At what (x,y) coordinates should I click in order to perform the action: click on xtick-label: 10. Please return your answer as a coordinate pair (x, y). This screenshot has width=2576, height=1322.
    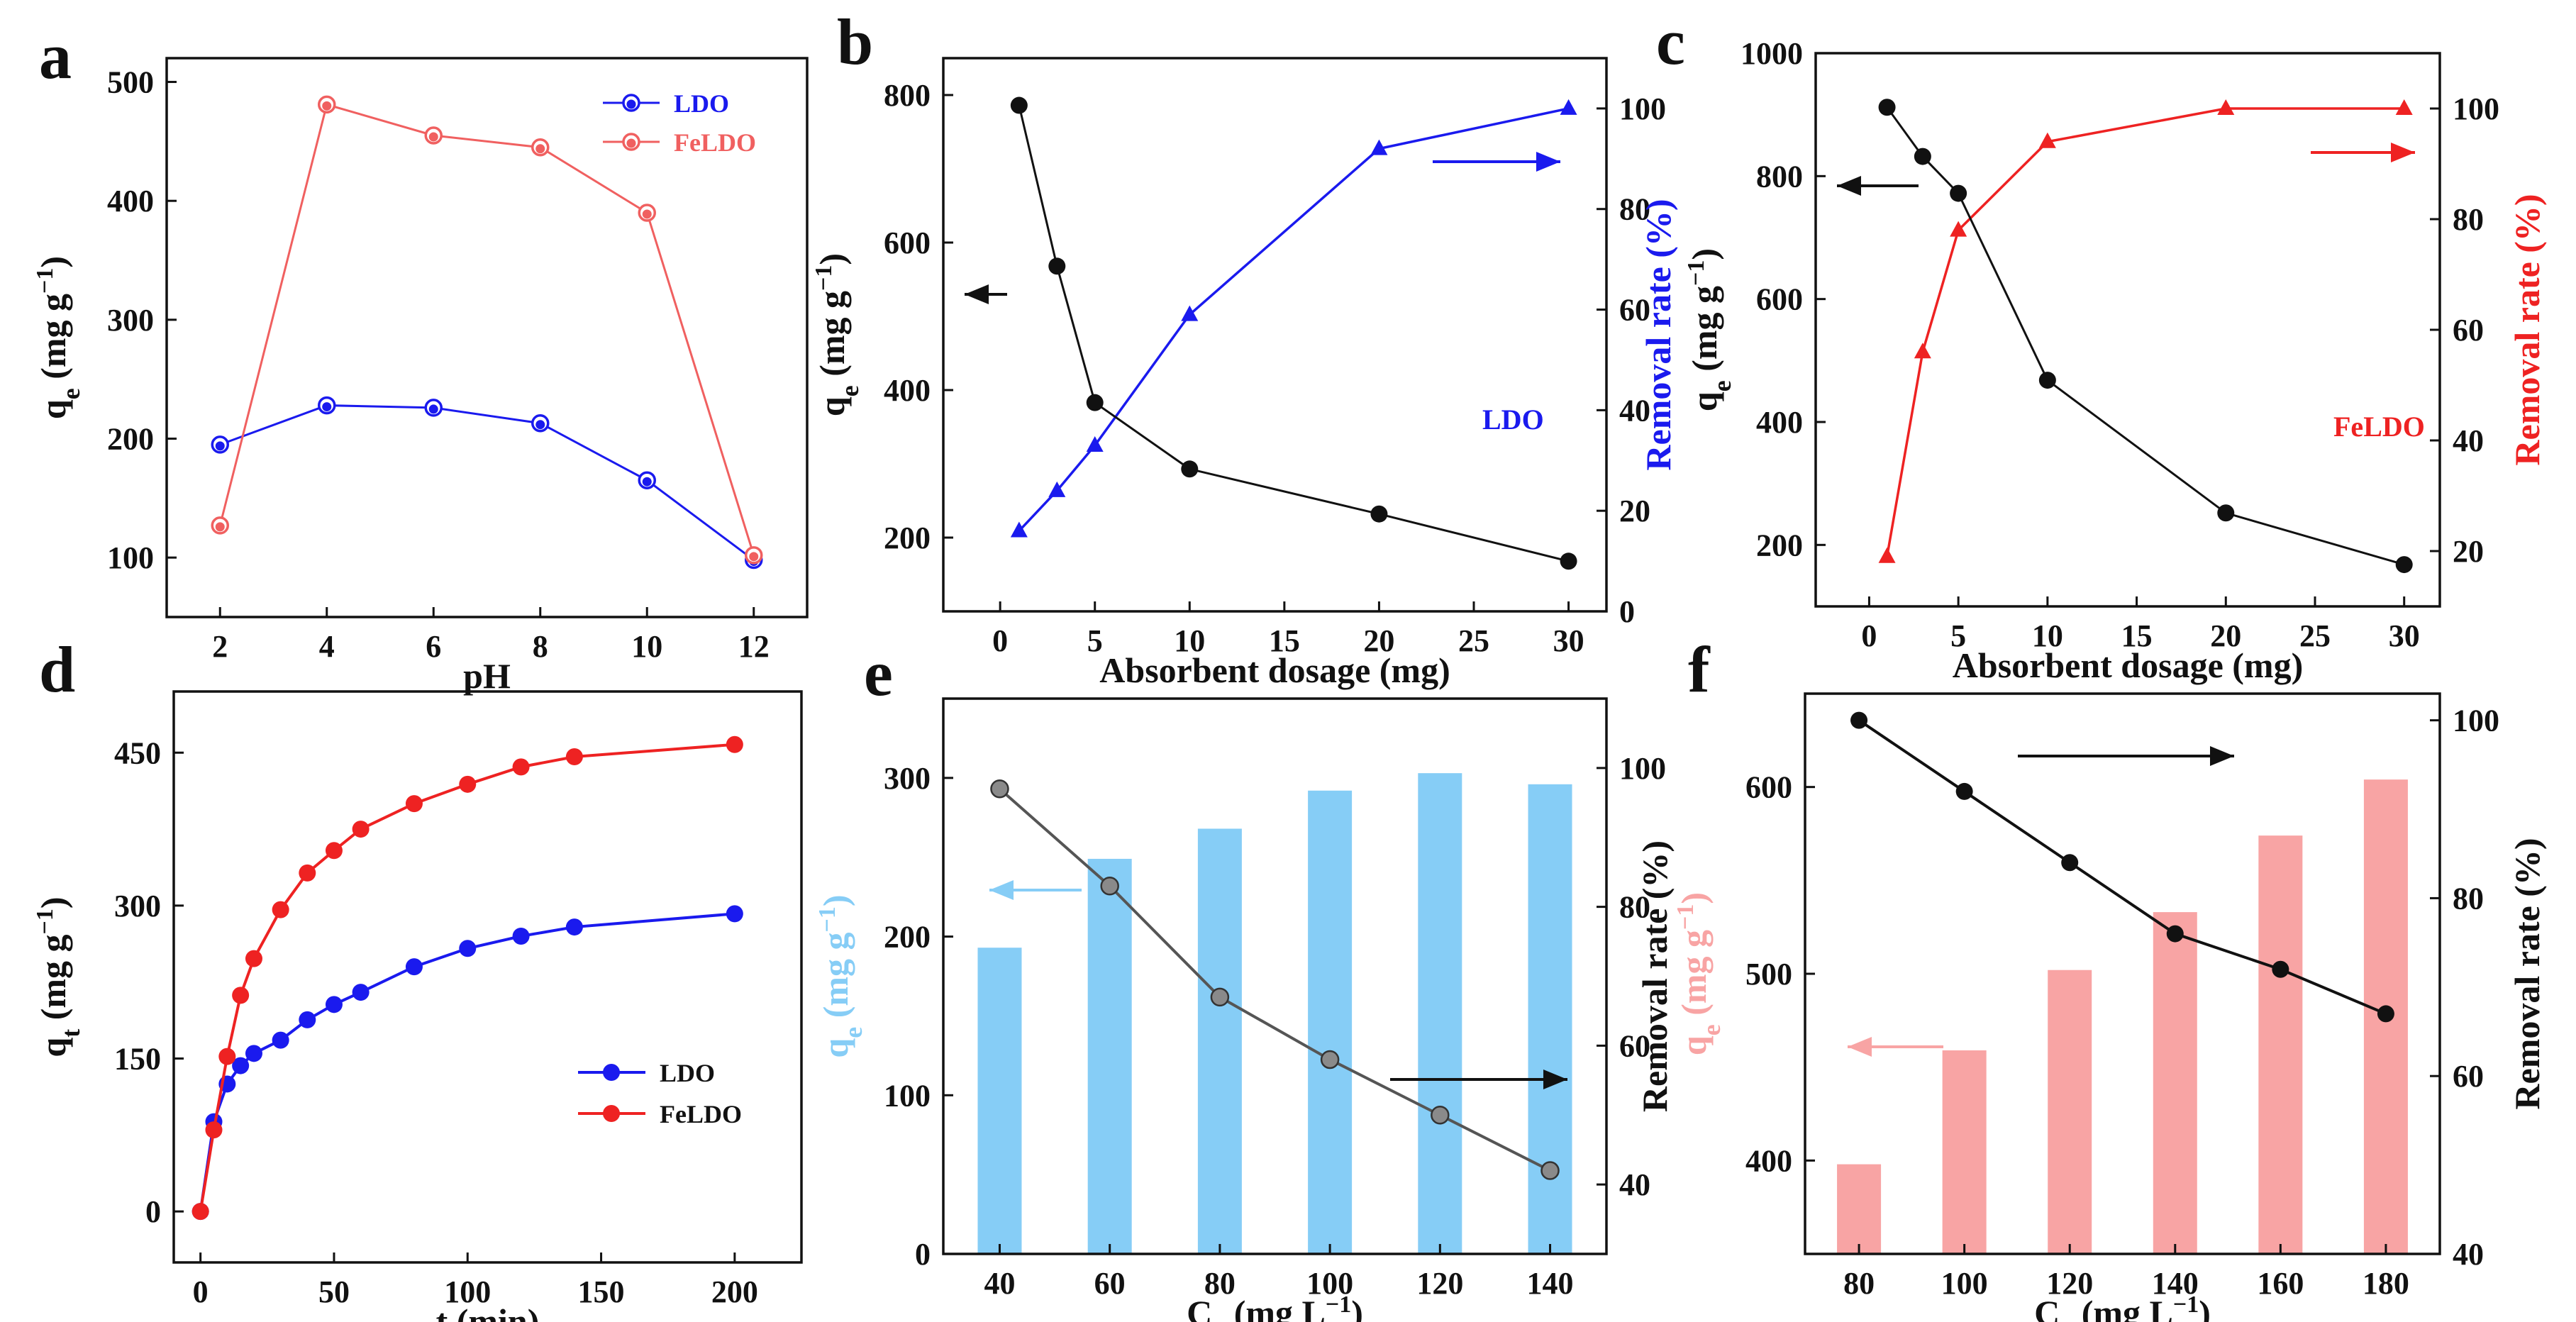
    Looking at the image, I should click on (1189, 640).